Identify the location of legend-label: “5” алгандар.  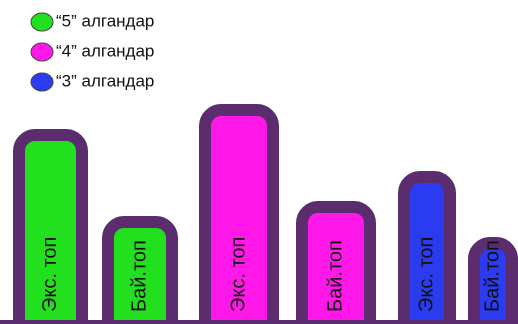
(105, 20).